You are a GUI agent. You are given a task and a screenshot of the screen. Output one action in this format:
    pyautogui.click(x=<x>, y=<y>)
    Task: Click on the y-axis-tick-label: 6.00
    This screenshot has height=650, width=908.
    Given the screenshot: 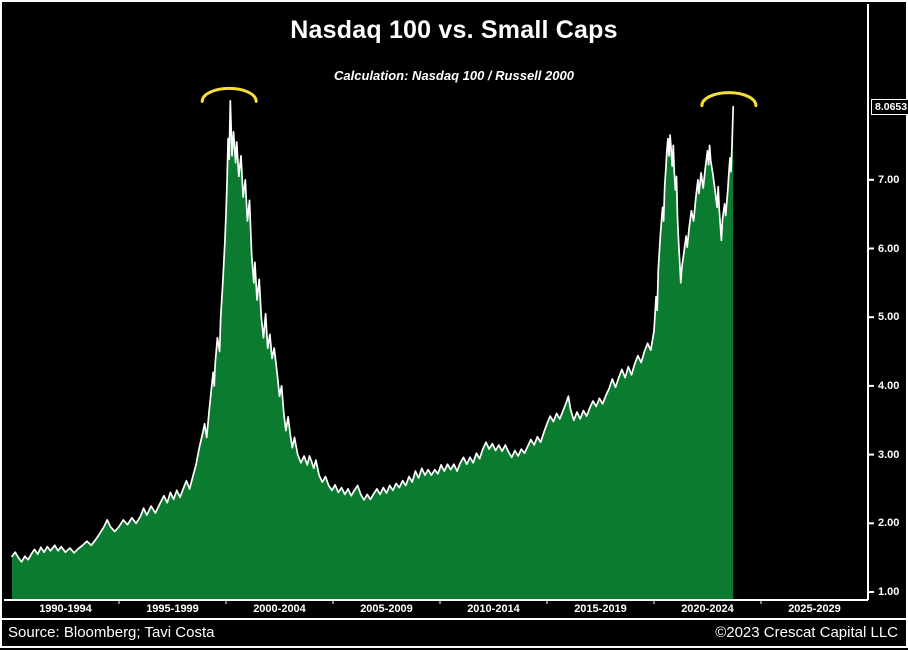 What is the action you would take?
    pyautogui.click(x=889, y=248)
    